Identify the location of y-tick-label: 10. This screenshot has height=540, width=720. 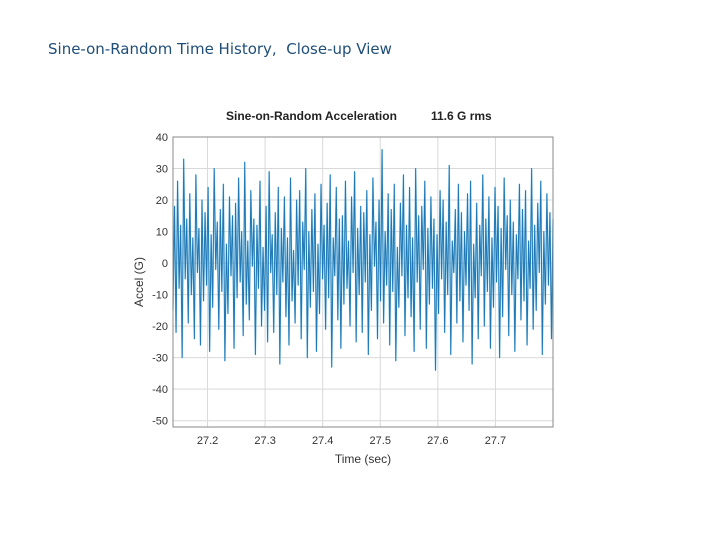
(162, 233).